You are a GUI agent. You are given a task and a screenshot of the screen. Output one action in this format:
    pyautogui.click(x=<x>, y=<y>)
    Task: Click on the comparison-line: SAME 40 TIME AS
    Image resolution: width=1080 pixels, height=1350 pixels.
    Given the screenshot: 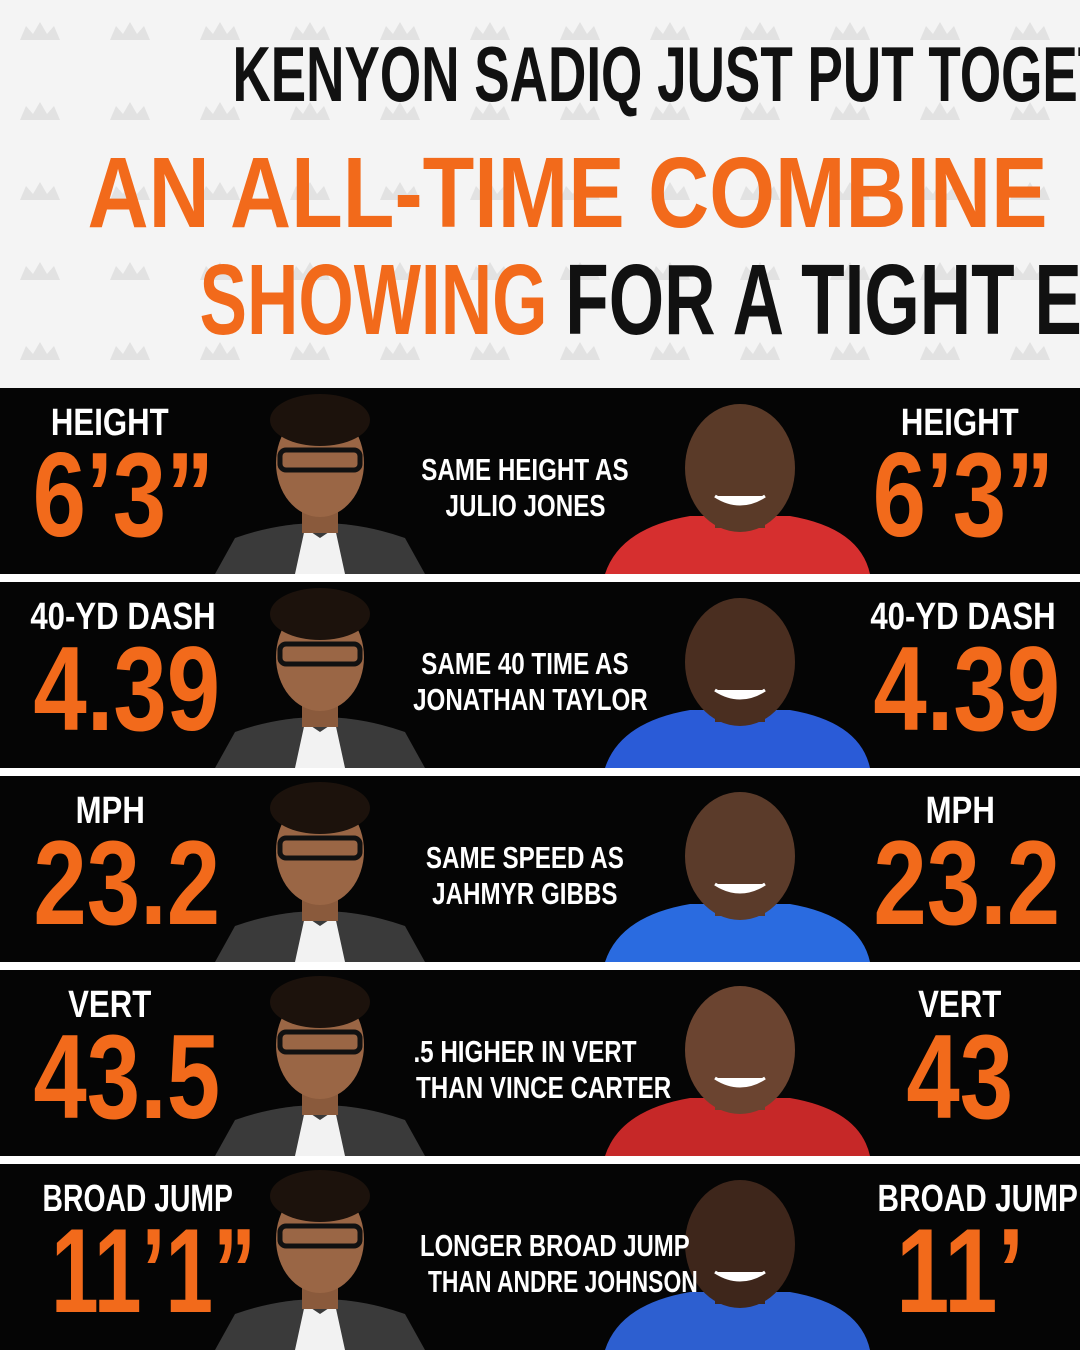 What is the action you would take?
    pyautogui.click(x=525, y=663)
    